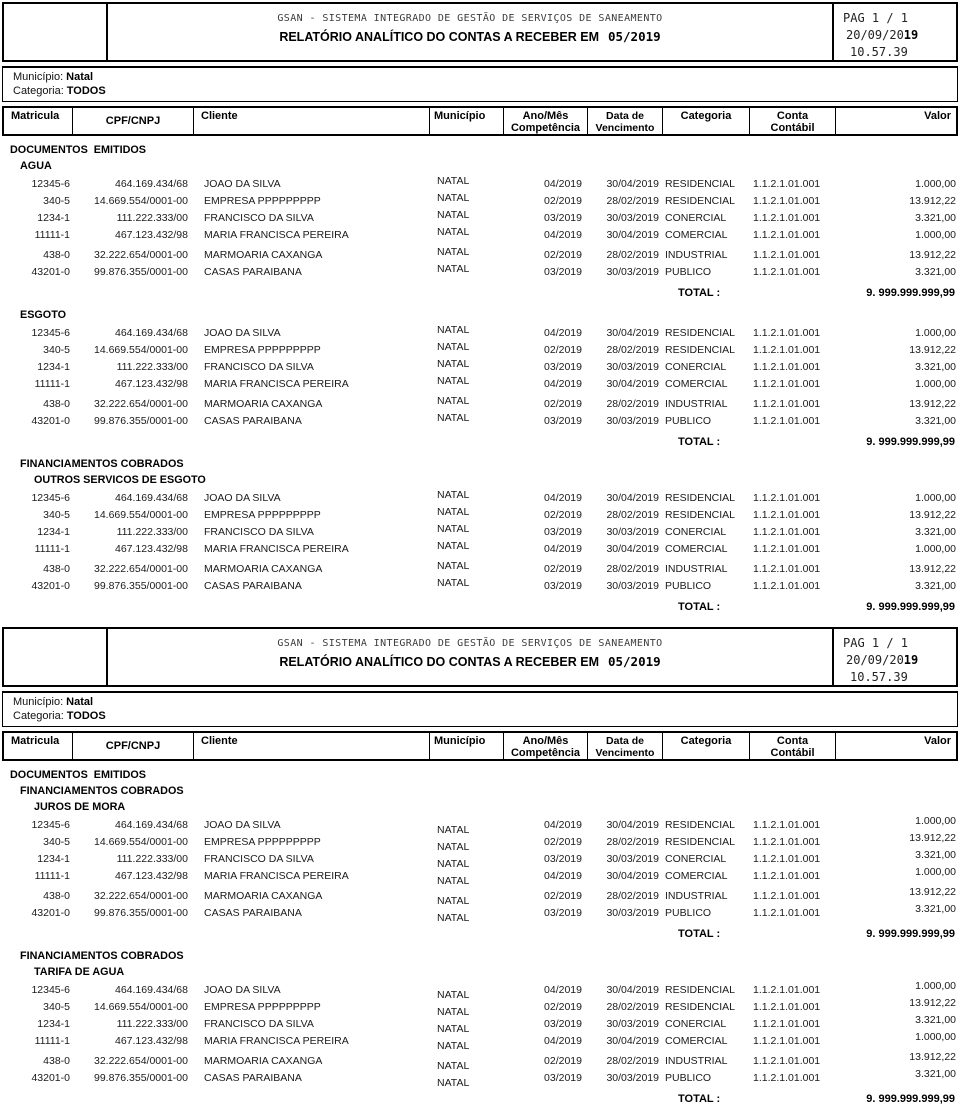 The width and height of the screenshot is (967, 1118). What do you see at coordinates (699, 607) in the screenshot?
I see `total-label: TOTAL :` at bounding box center [699, 607].